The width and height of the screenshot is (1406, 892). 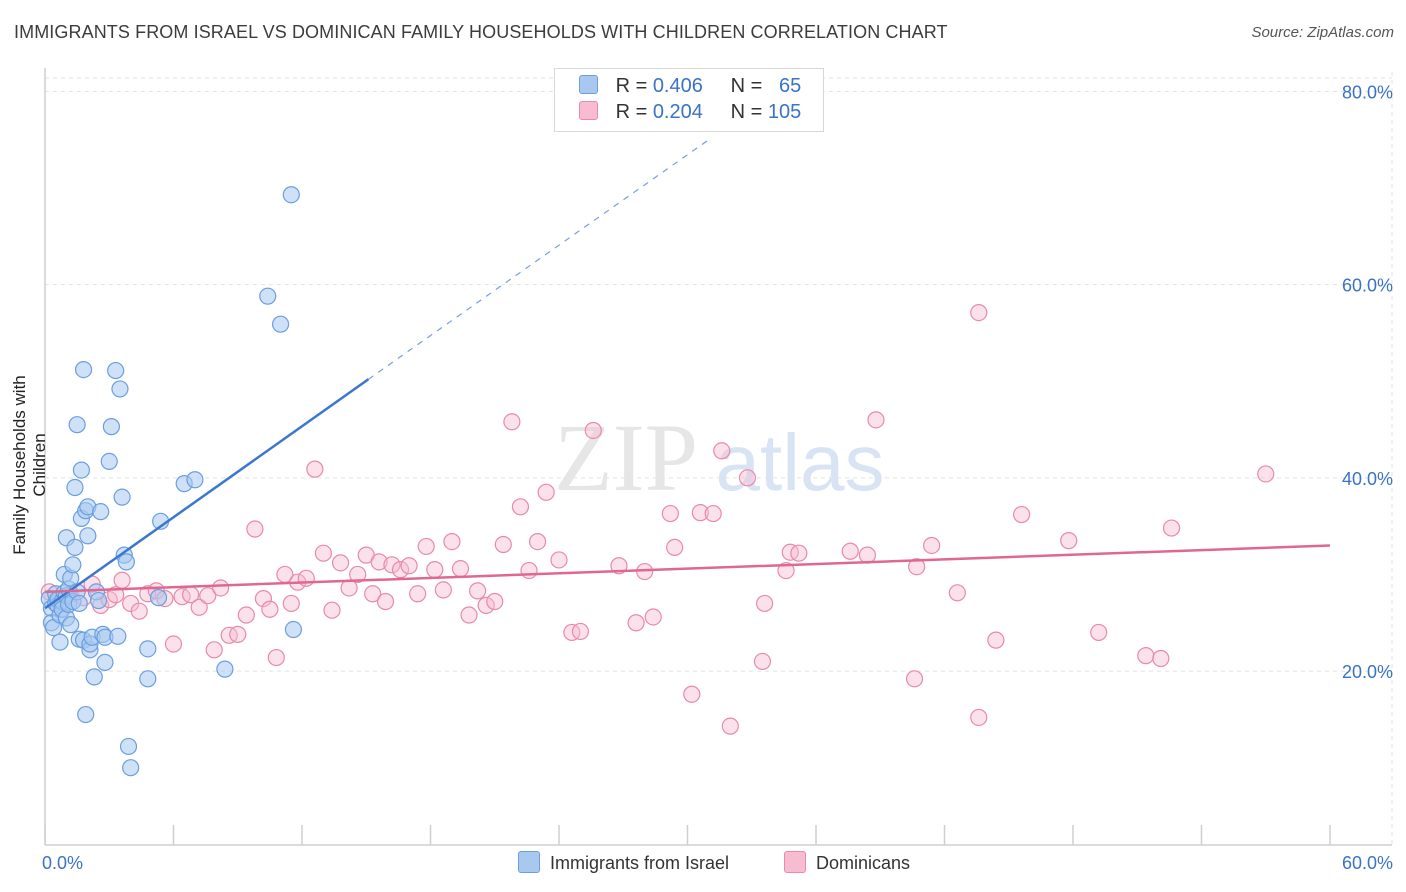 What do you see at coordinates (1367, 863) in the screenshot?
I see `x-tick-label: 60.0%` at bounding box center [1367, 863].